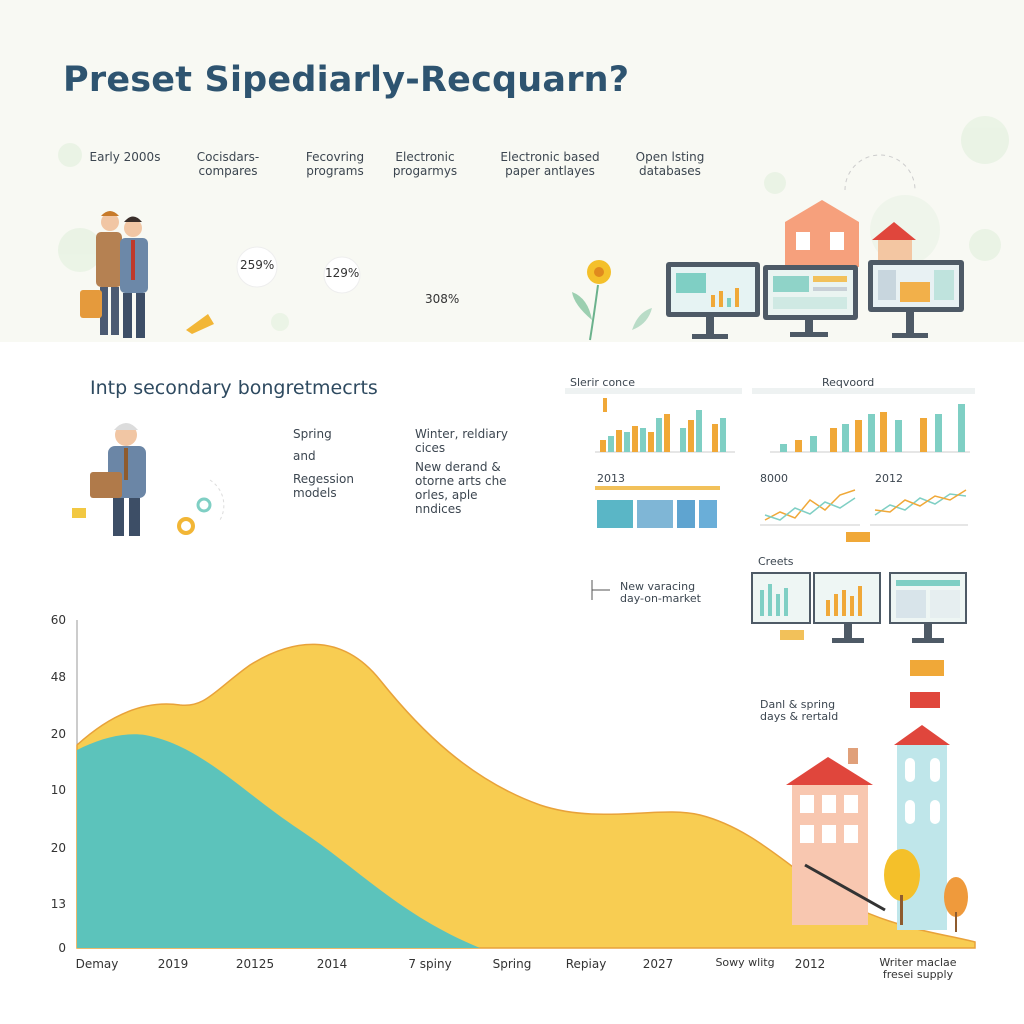 This screenshot has width=1024, height=1024. Describe the element at coordinates (125, 157) in the screenshot. I see `timeline-label: Early 2000s` at that location.